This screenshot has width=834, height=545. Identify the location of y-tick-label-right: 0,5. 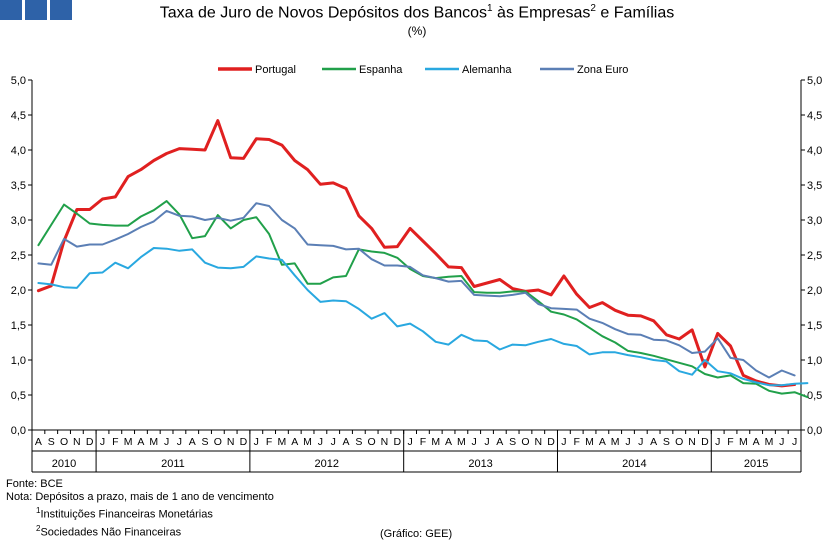
(814, 396).